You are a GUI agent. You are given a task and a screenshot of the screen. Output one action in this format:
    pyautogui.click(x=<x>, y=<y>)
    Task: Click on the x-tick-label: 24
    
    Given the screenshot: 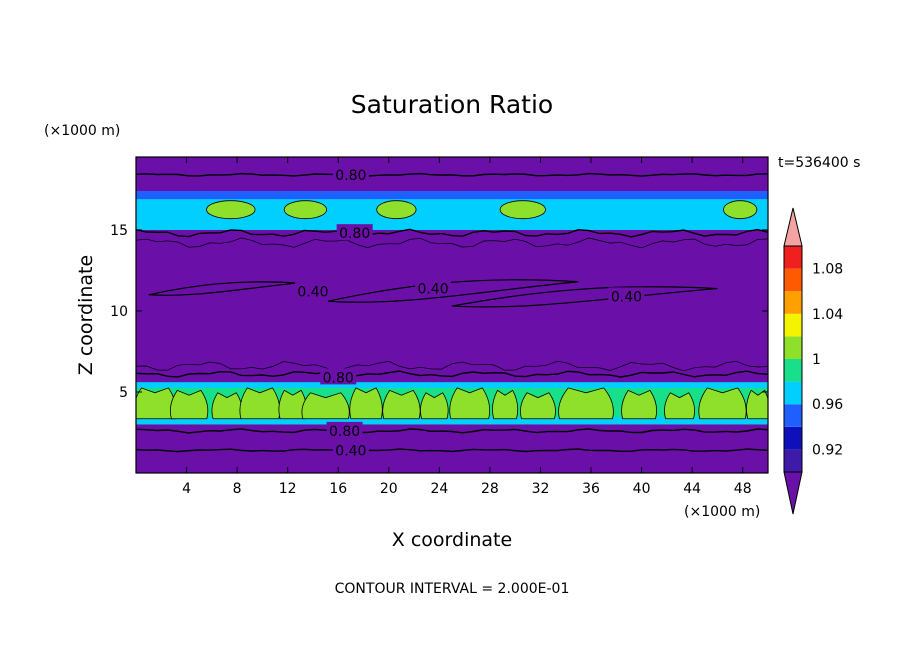 What is the action you would take?
    pyautogui.click(x=439, y=489)
    